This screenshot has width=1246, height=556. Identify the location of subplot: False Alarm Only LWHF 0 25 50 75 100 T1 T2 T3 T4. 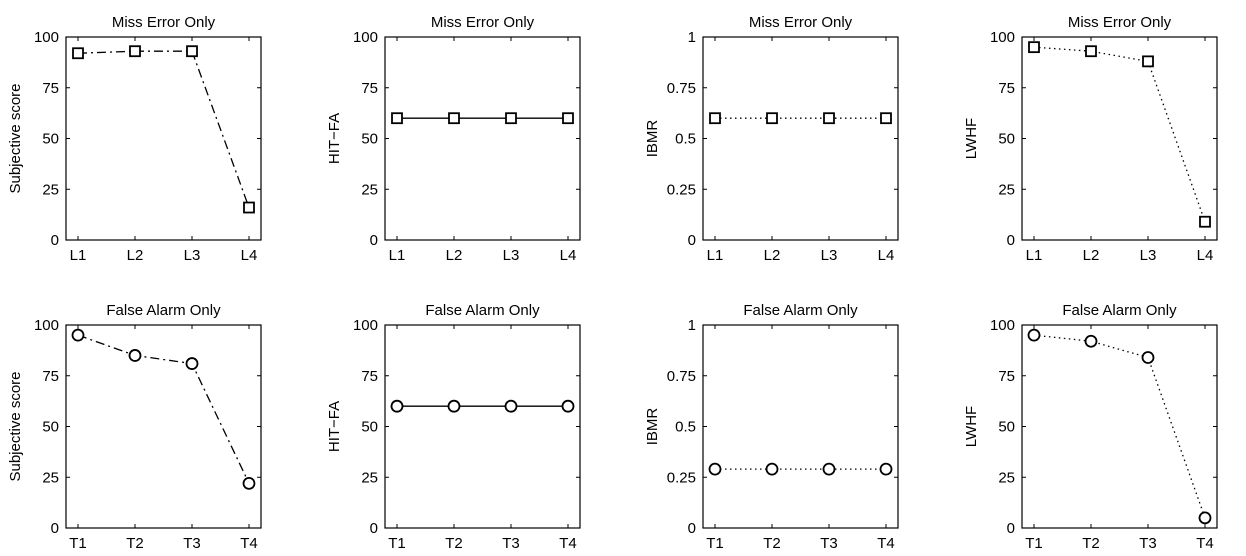
(1090, 427).